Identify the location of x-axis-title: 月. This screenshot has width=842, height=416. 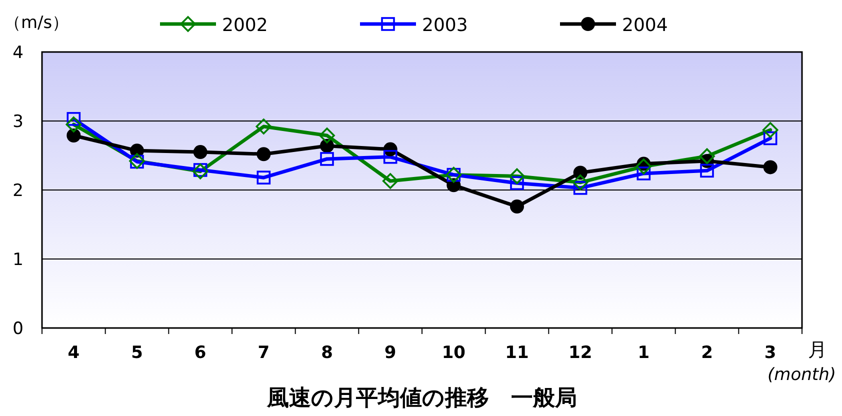
(817, 350).